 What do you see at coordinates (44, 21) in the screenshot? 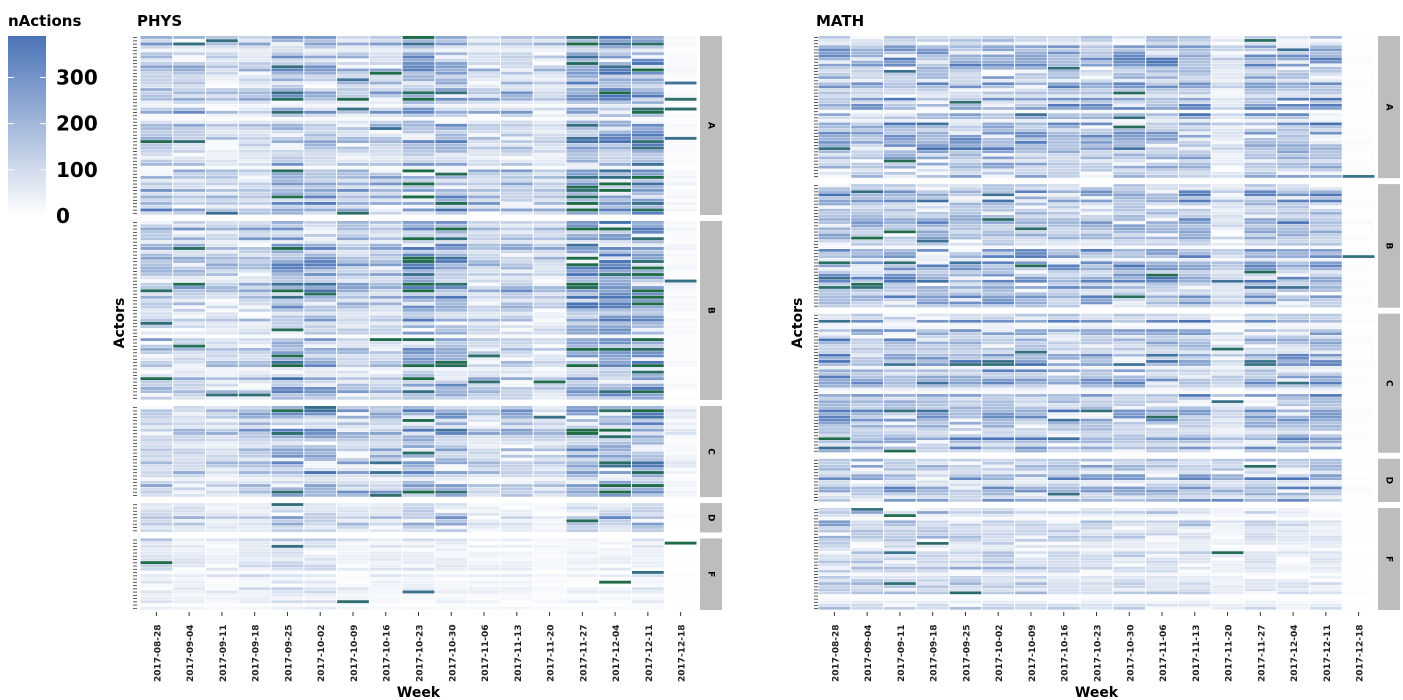
I see `legend-title: nActions` at bounding box center [44, 21].